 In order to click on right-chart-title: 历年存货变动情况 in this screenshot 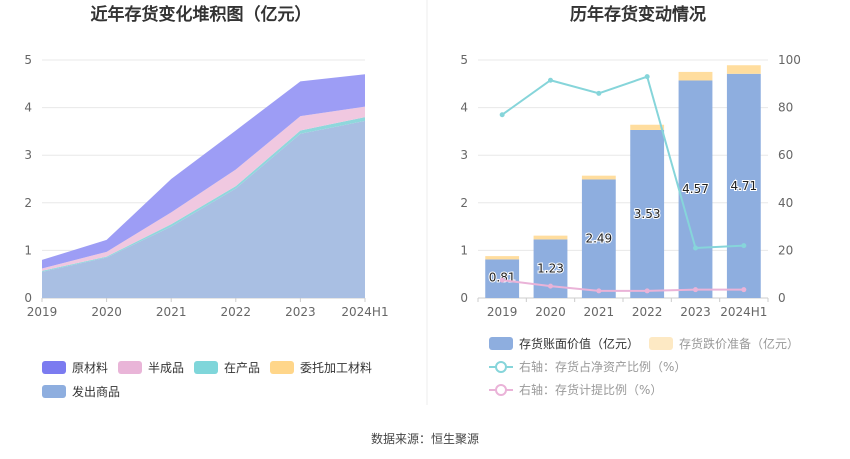, I will do `click(638, 14)`.